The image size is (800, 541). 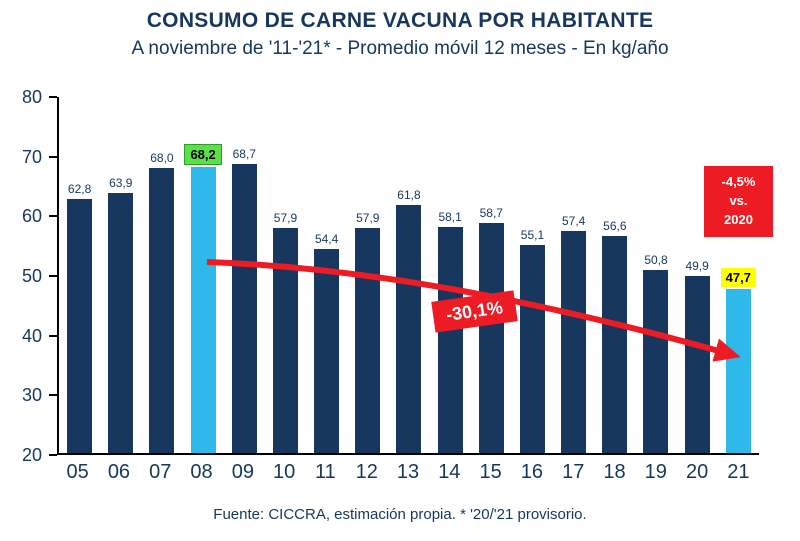 I want to click on bar-slot: 57,4, so click(x=573, y=275).